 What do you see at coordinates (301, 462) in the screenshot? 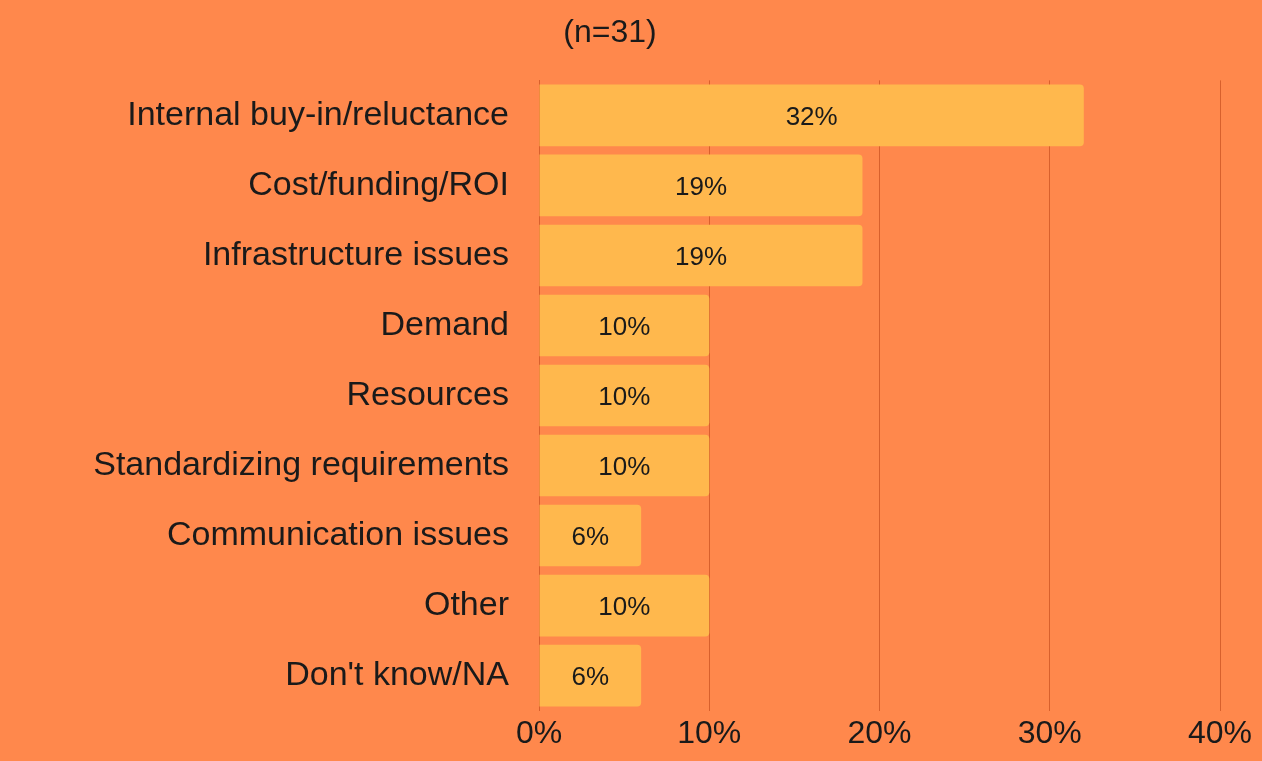
I see `y-tick-label: Standardizing requirements` at bounding box center [301, 462].